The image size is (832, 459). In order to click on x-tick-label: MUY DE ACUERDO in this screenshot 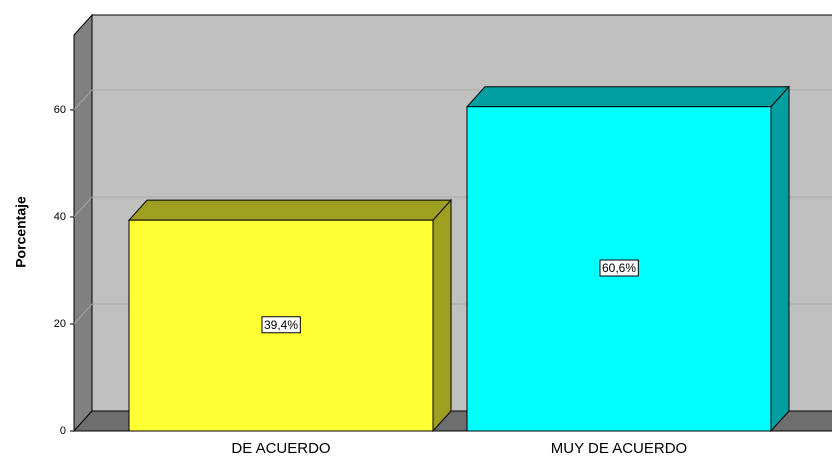, I will do `click(619, 448)`.